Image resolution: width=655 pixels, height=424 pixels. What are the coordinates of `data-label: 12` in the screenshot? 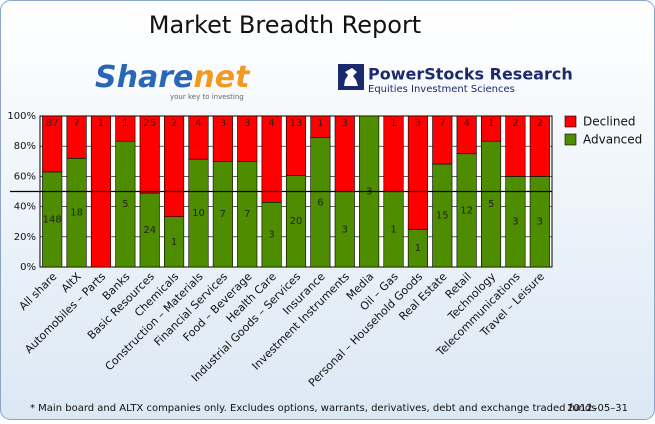 It's located at (466, 210).